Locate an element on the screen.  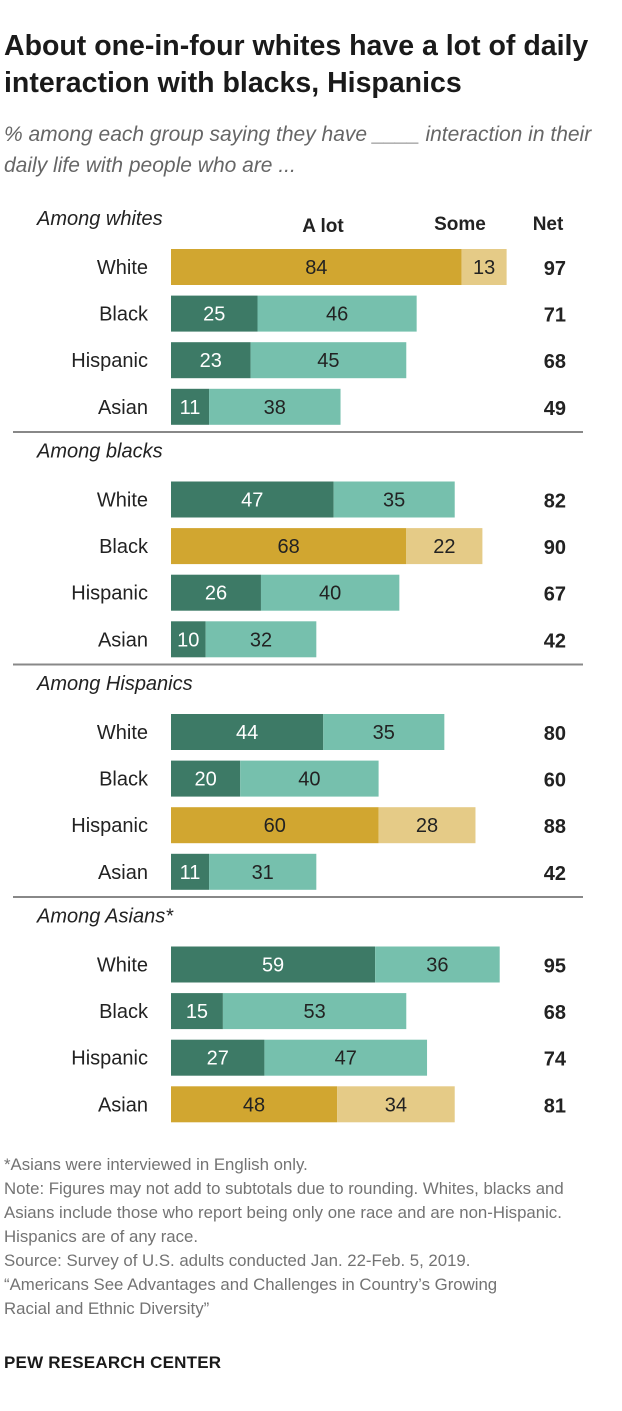
value-label-some: 34 is located at coordinates (396, 1105).